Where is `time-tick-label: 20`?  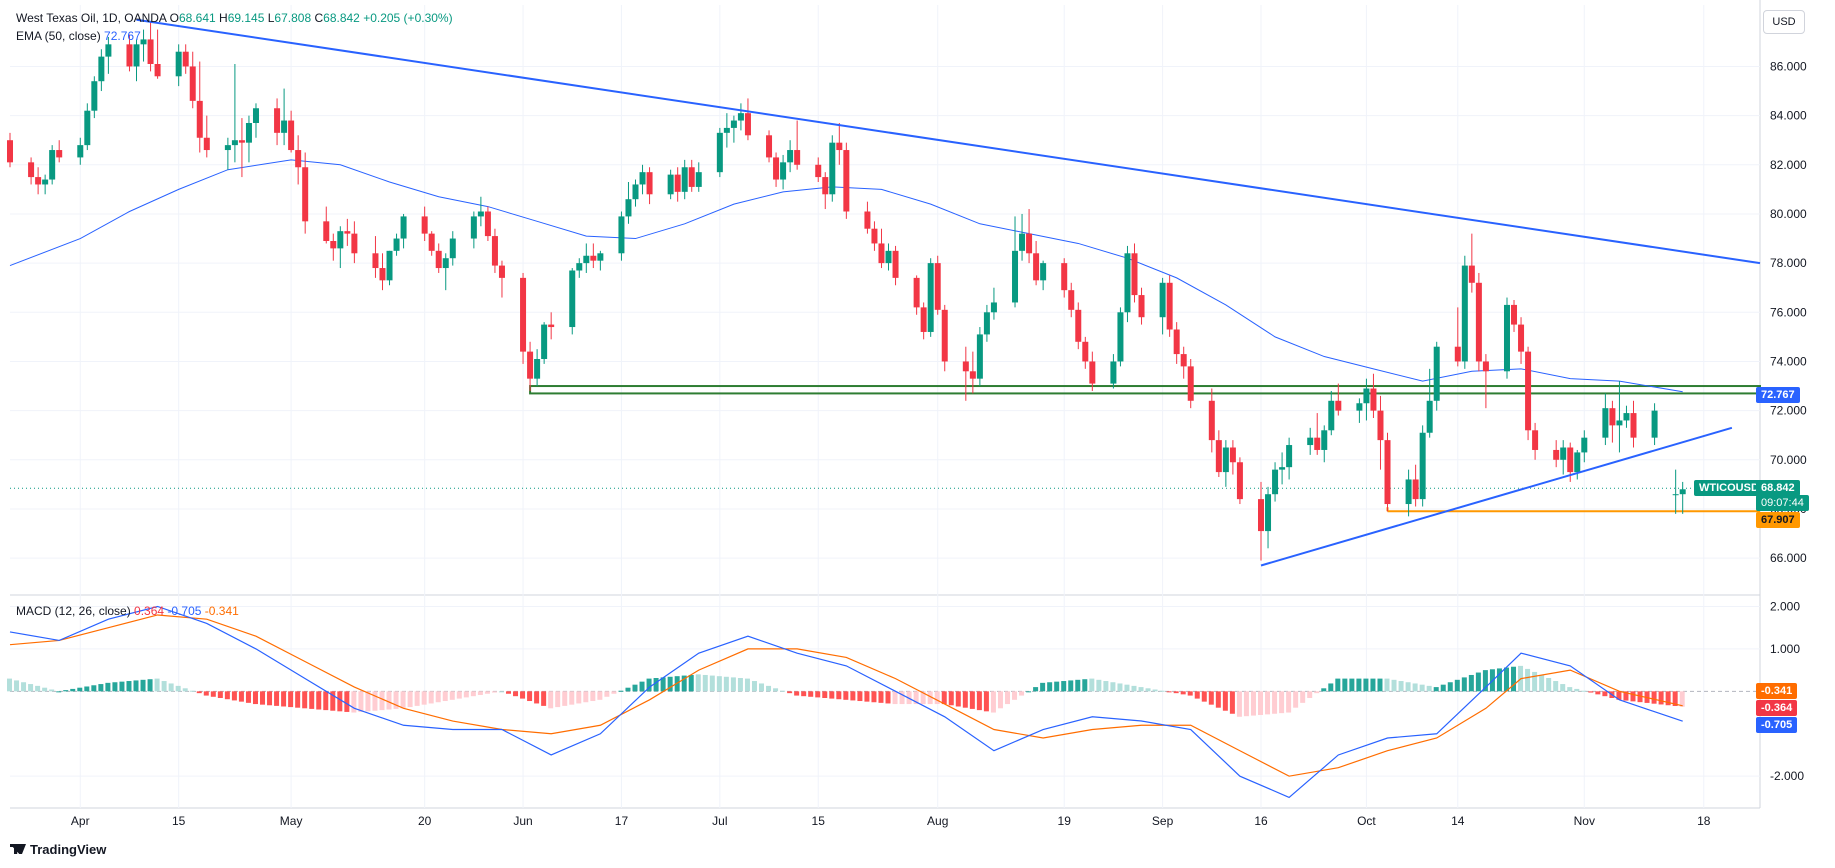
time-tick-label: 20 is located at coordinates (425, 821).